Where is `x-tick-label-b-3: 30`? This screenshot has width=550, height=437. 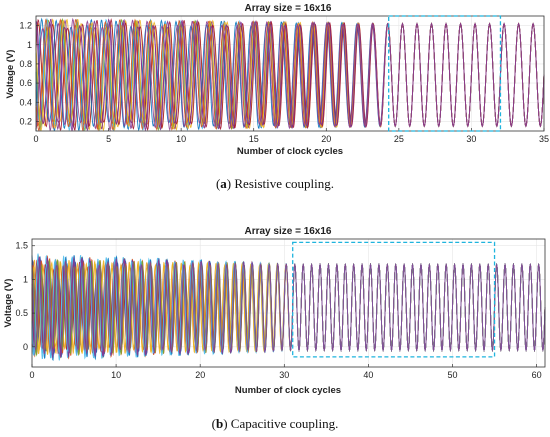 x-tick-label-b-3: 30 is located at coordinates (284, 375).